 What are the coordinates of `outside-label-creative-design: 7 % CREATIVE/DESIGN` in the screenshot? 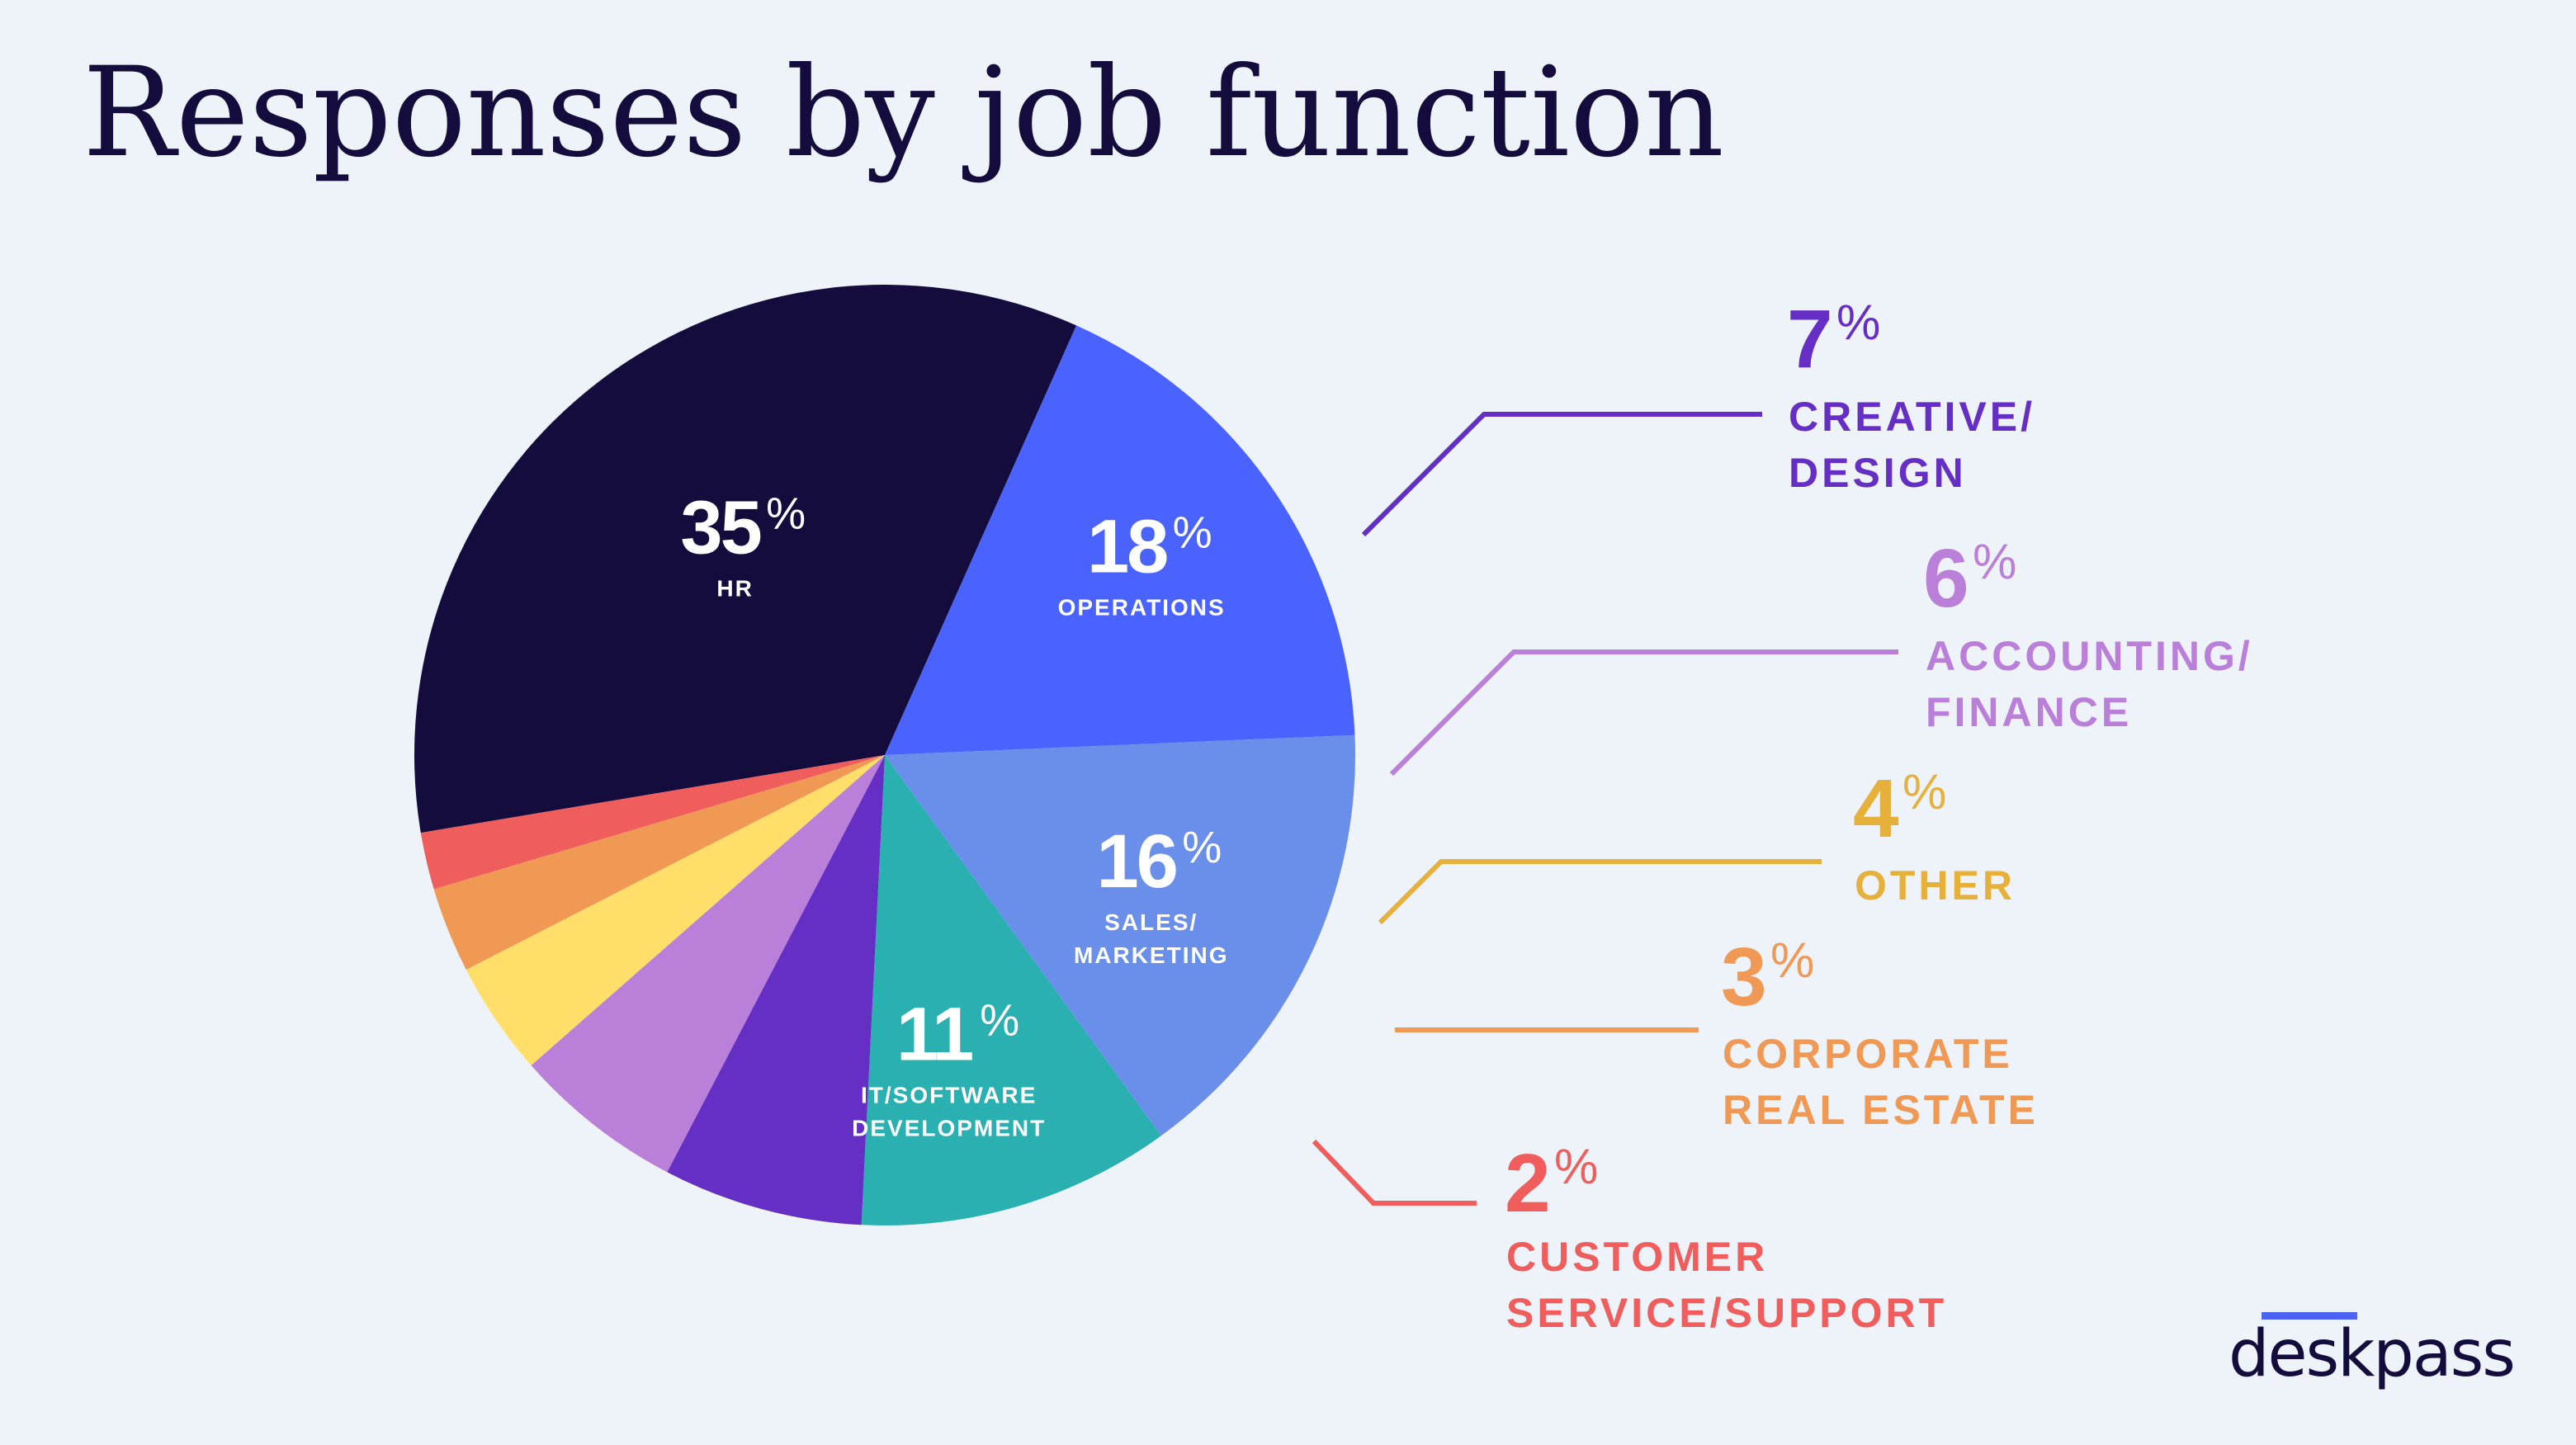 It's located at (1698, 415).